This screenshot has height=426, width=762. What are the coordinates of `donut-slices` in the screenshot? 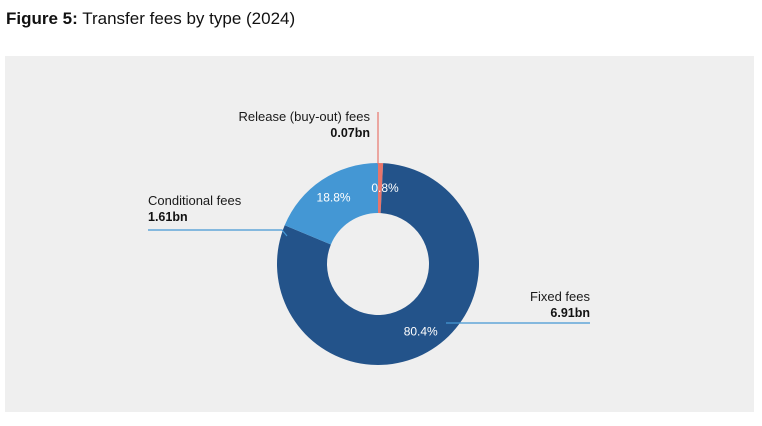 It's located at (378, 264).